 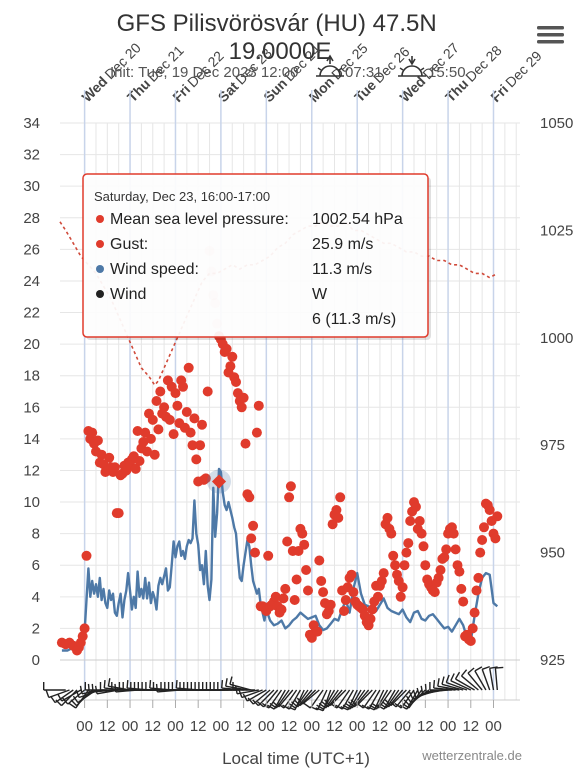 I want to click on sunset-icon, so click(x=412, y=66).